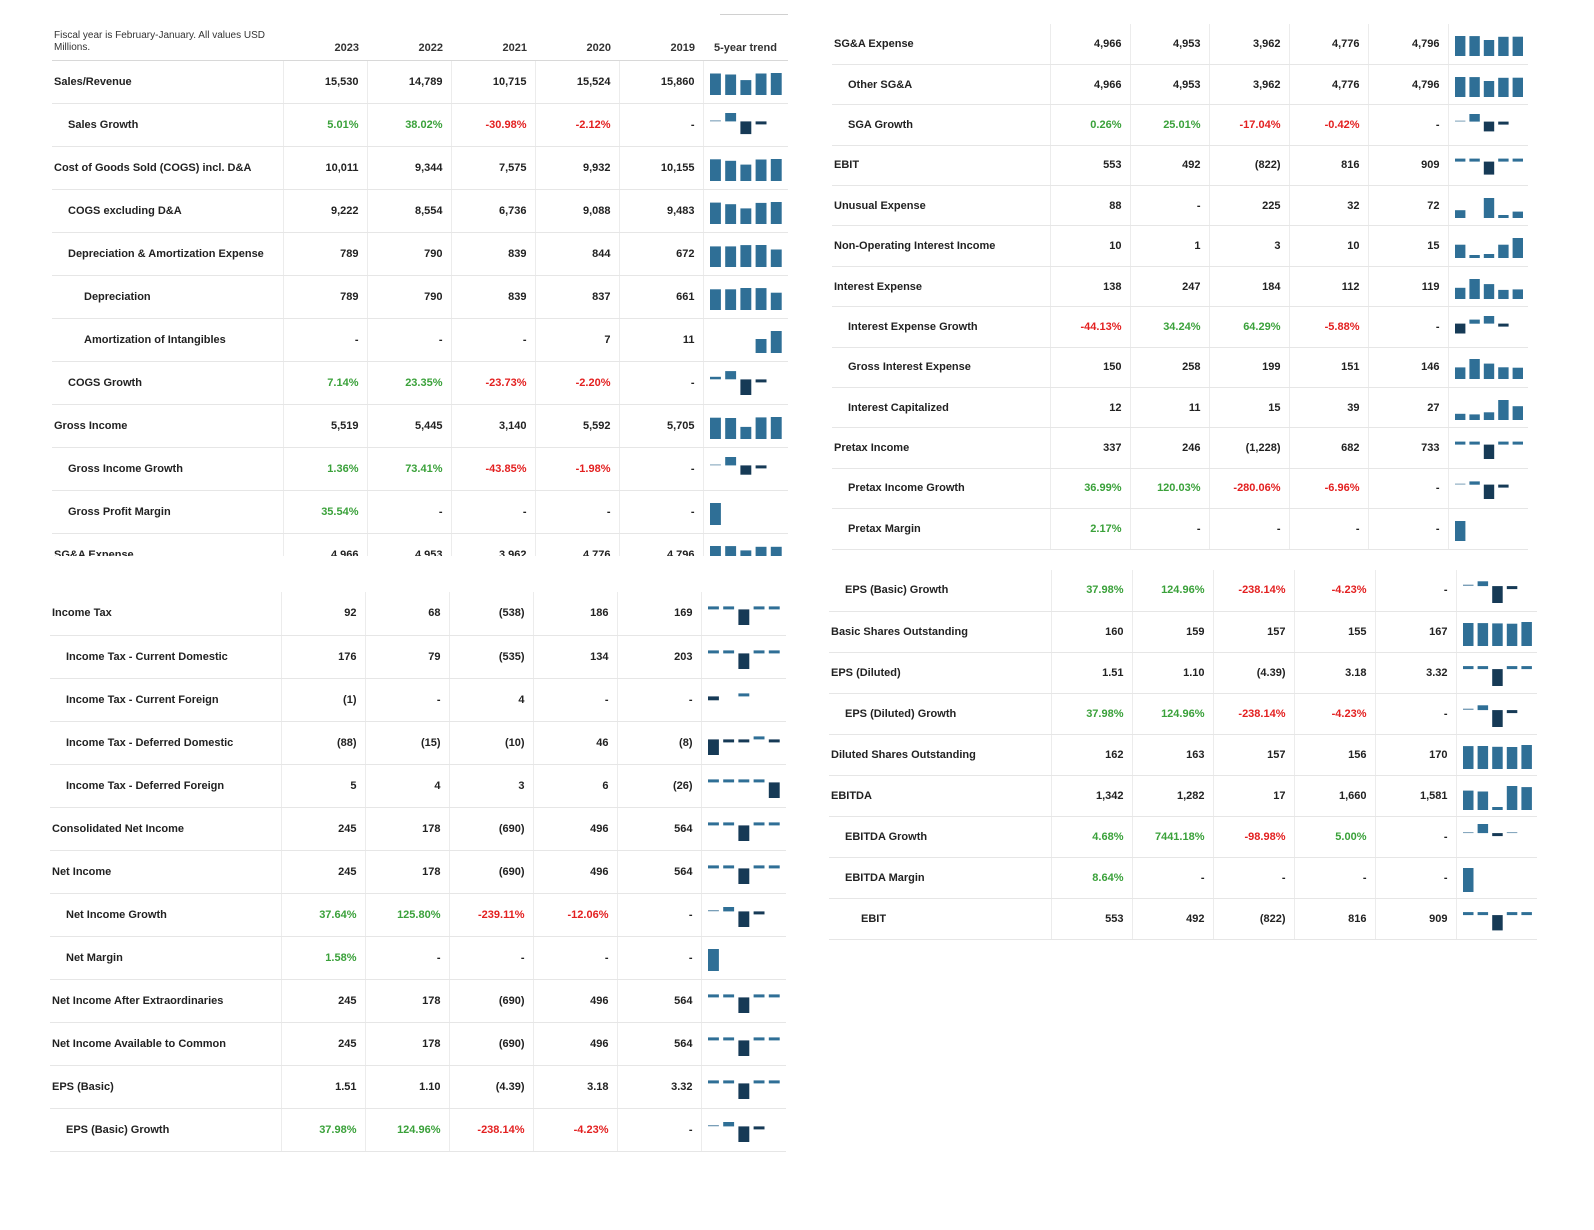 This screenshot has width=1594, height=1230. I want to click on row-value: 909, so click(1415, 919).